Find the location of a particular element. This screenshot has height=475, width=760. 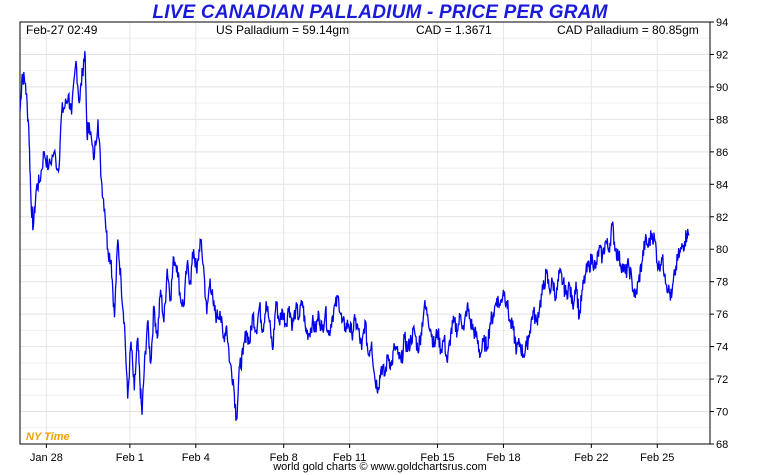

timestamp: Feb-27 02:49 is located at coordinates (62, 30).